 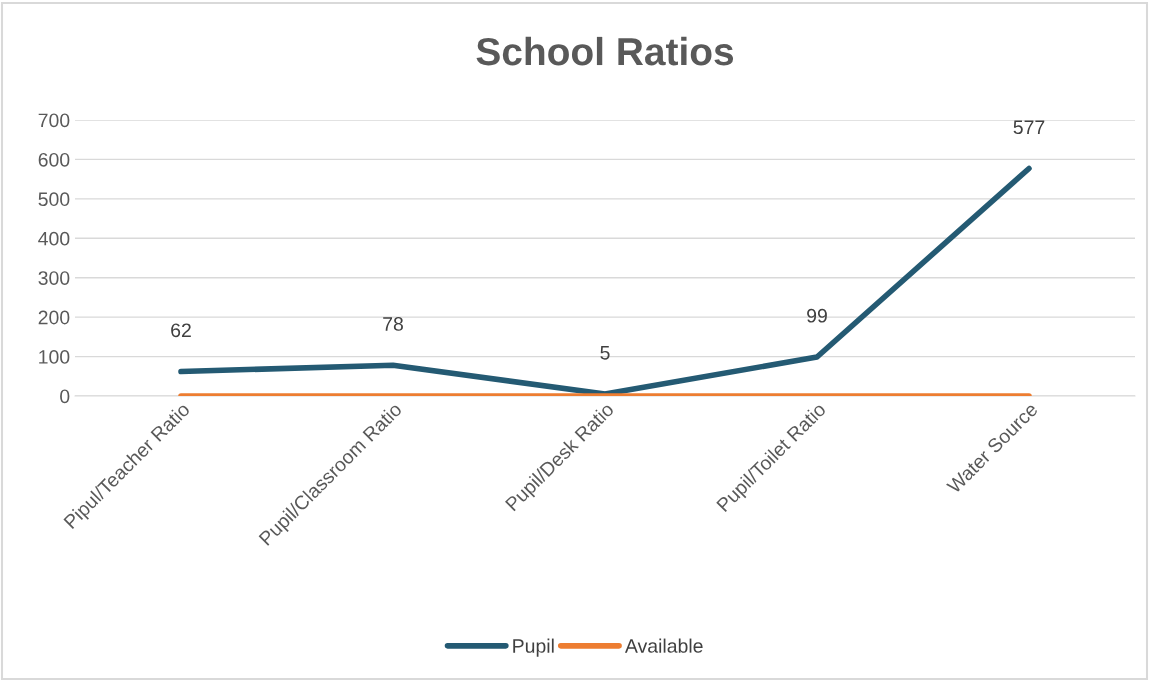 What do you see at coordinates (54, 120) in the screenshot?
I see `y-tick-label: 700` at bounding box center [54, 120].